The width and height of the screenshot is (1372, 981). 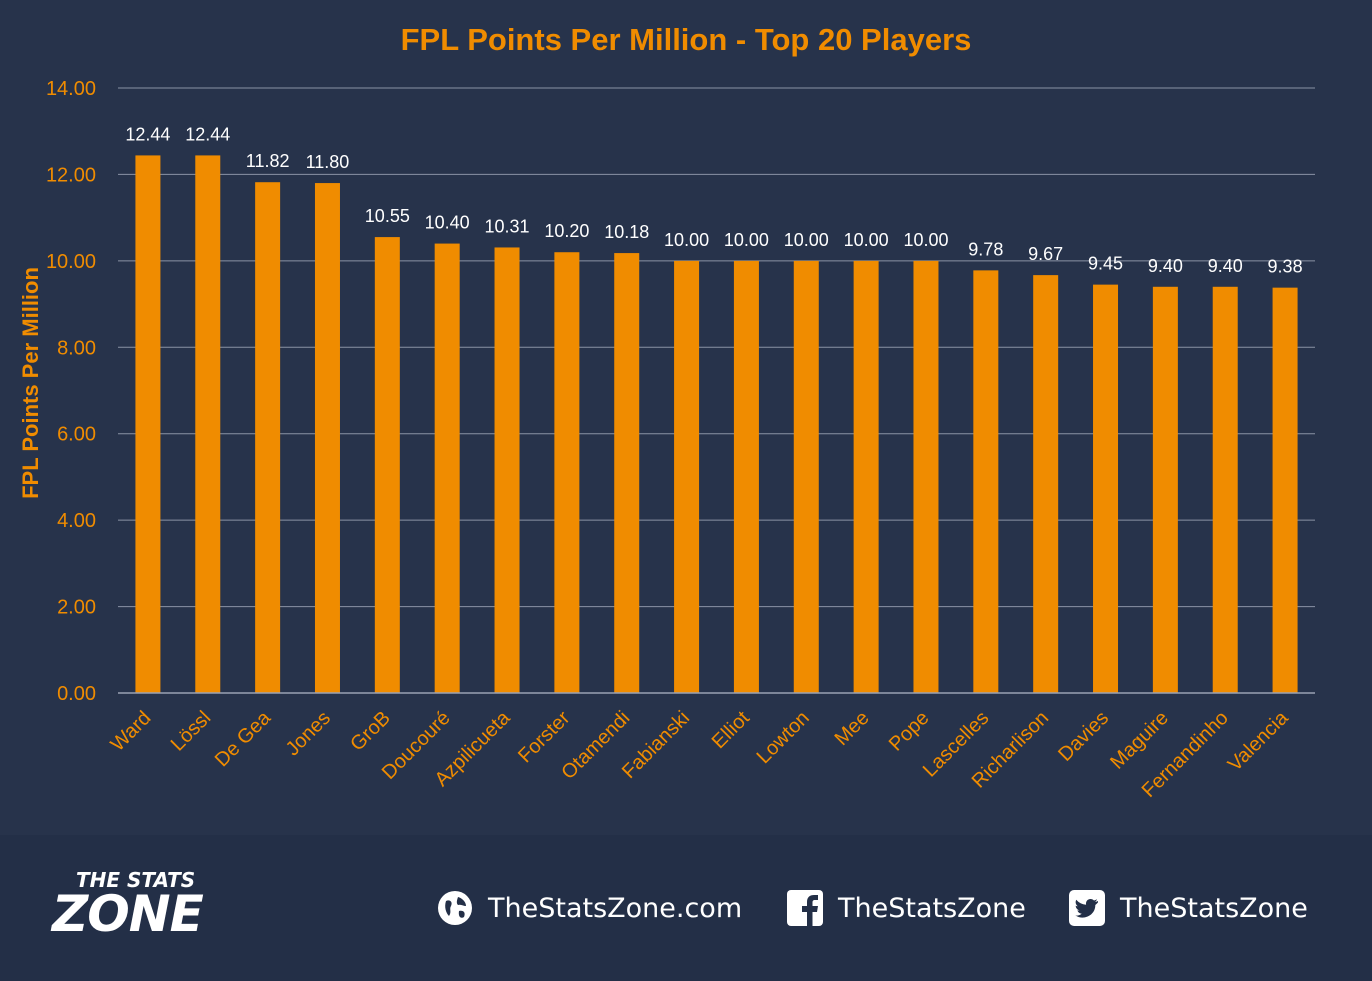 What do you see at coordinates (686, 39) in the screenshot?
I see `chart-title: FPL Points Per Million - Top 20 Players` at bounding box center [686, 39].